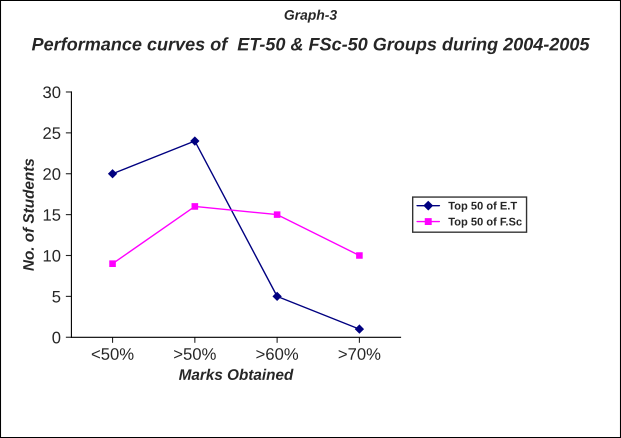 The image size is (621, 438). Describe the element at coordinates (56, 296) in the screenshot. I see `y-tick-label: 5` at that location.